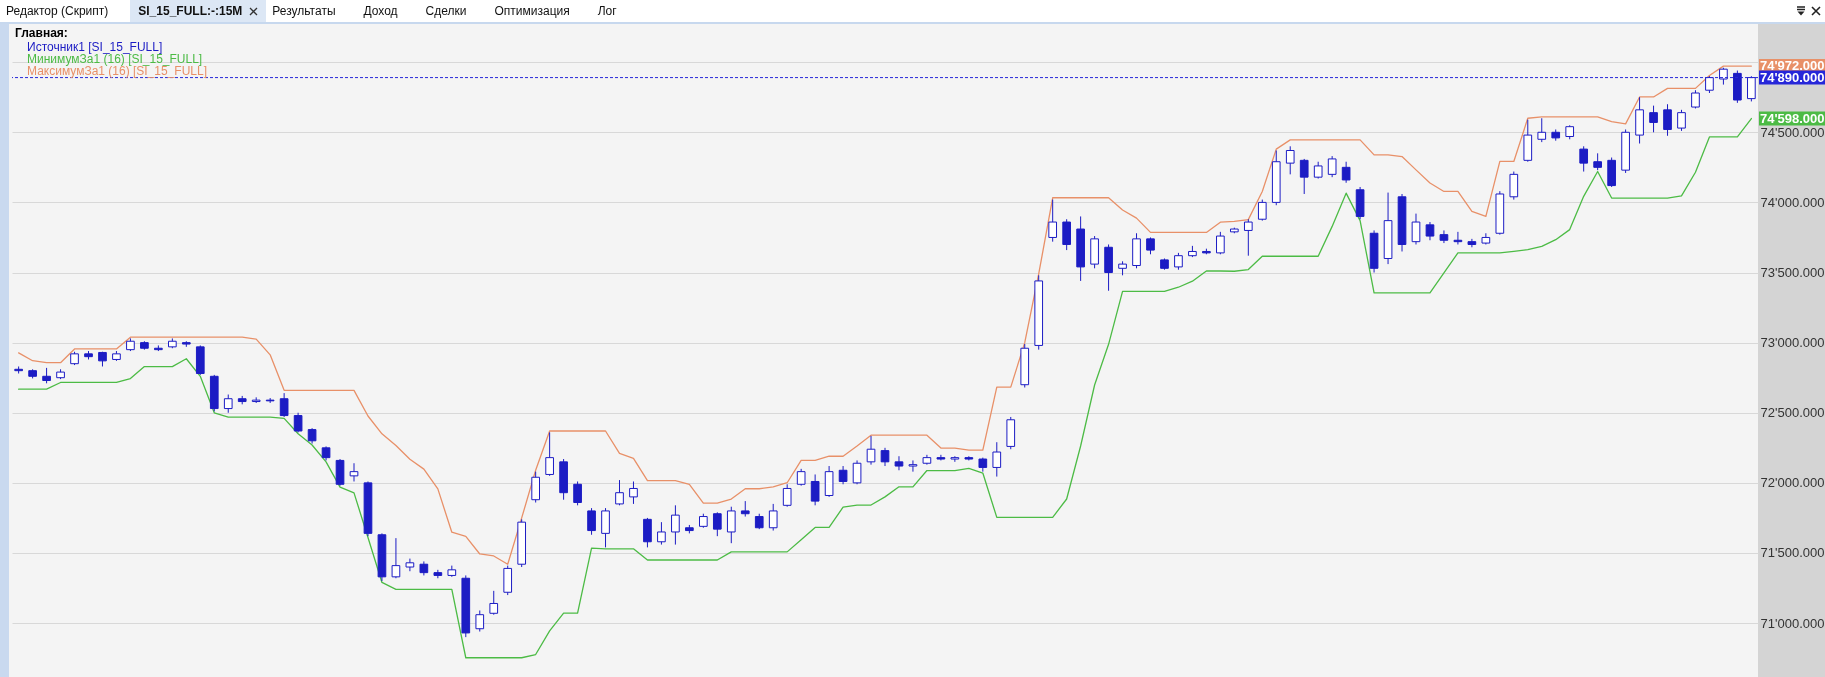 Image resolution: width=1825 pixels, height=677 pixels. What do you see at coordinates (446, 11) in the screenshot?
I see `text: Сделки` at bounding box center [446, 11].